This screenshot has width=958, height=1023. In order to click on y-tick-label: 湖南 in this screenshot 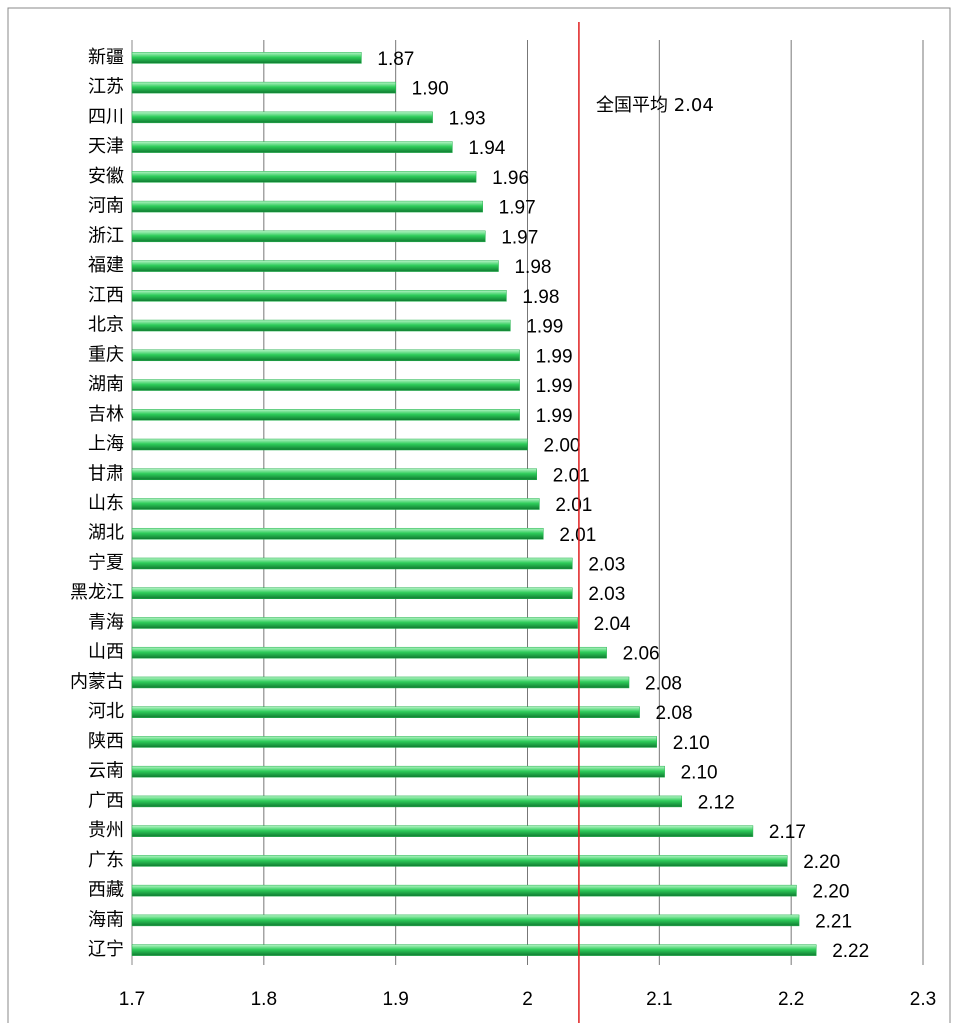, I will do `click(106, 384)`.